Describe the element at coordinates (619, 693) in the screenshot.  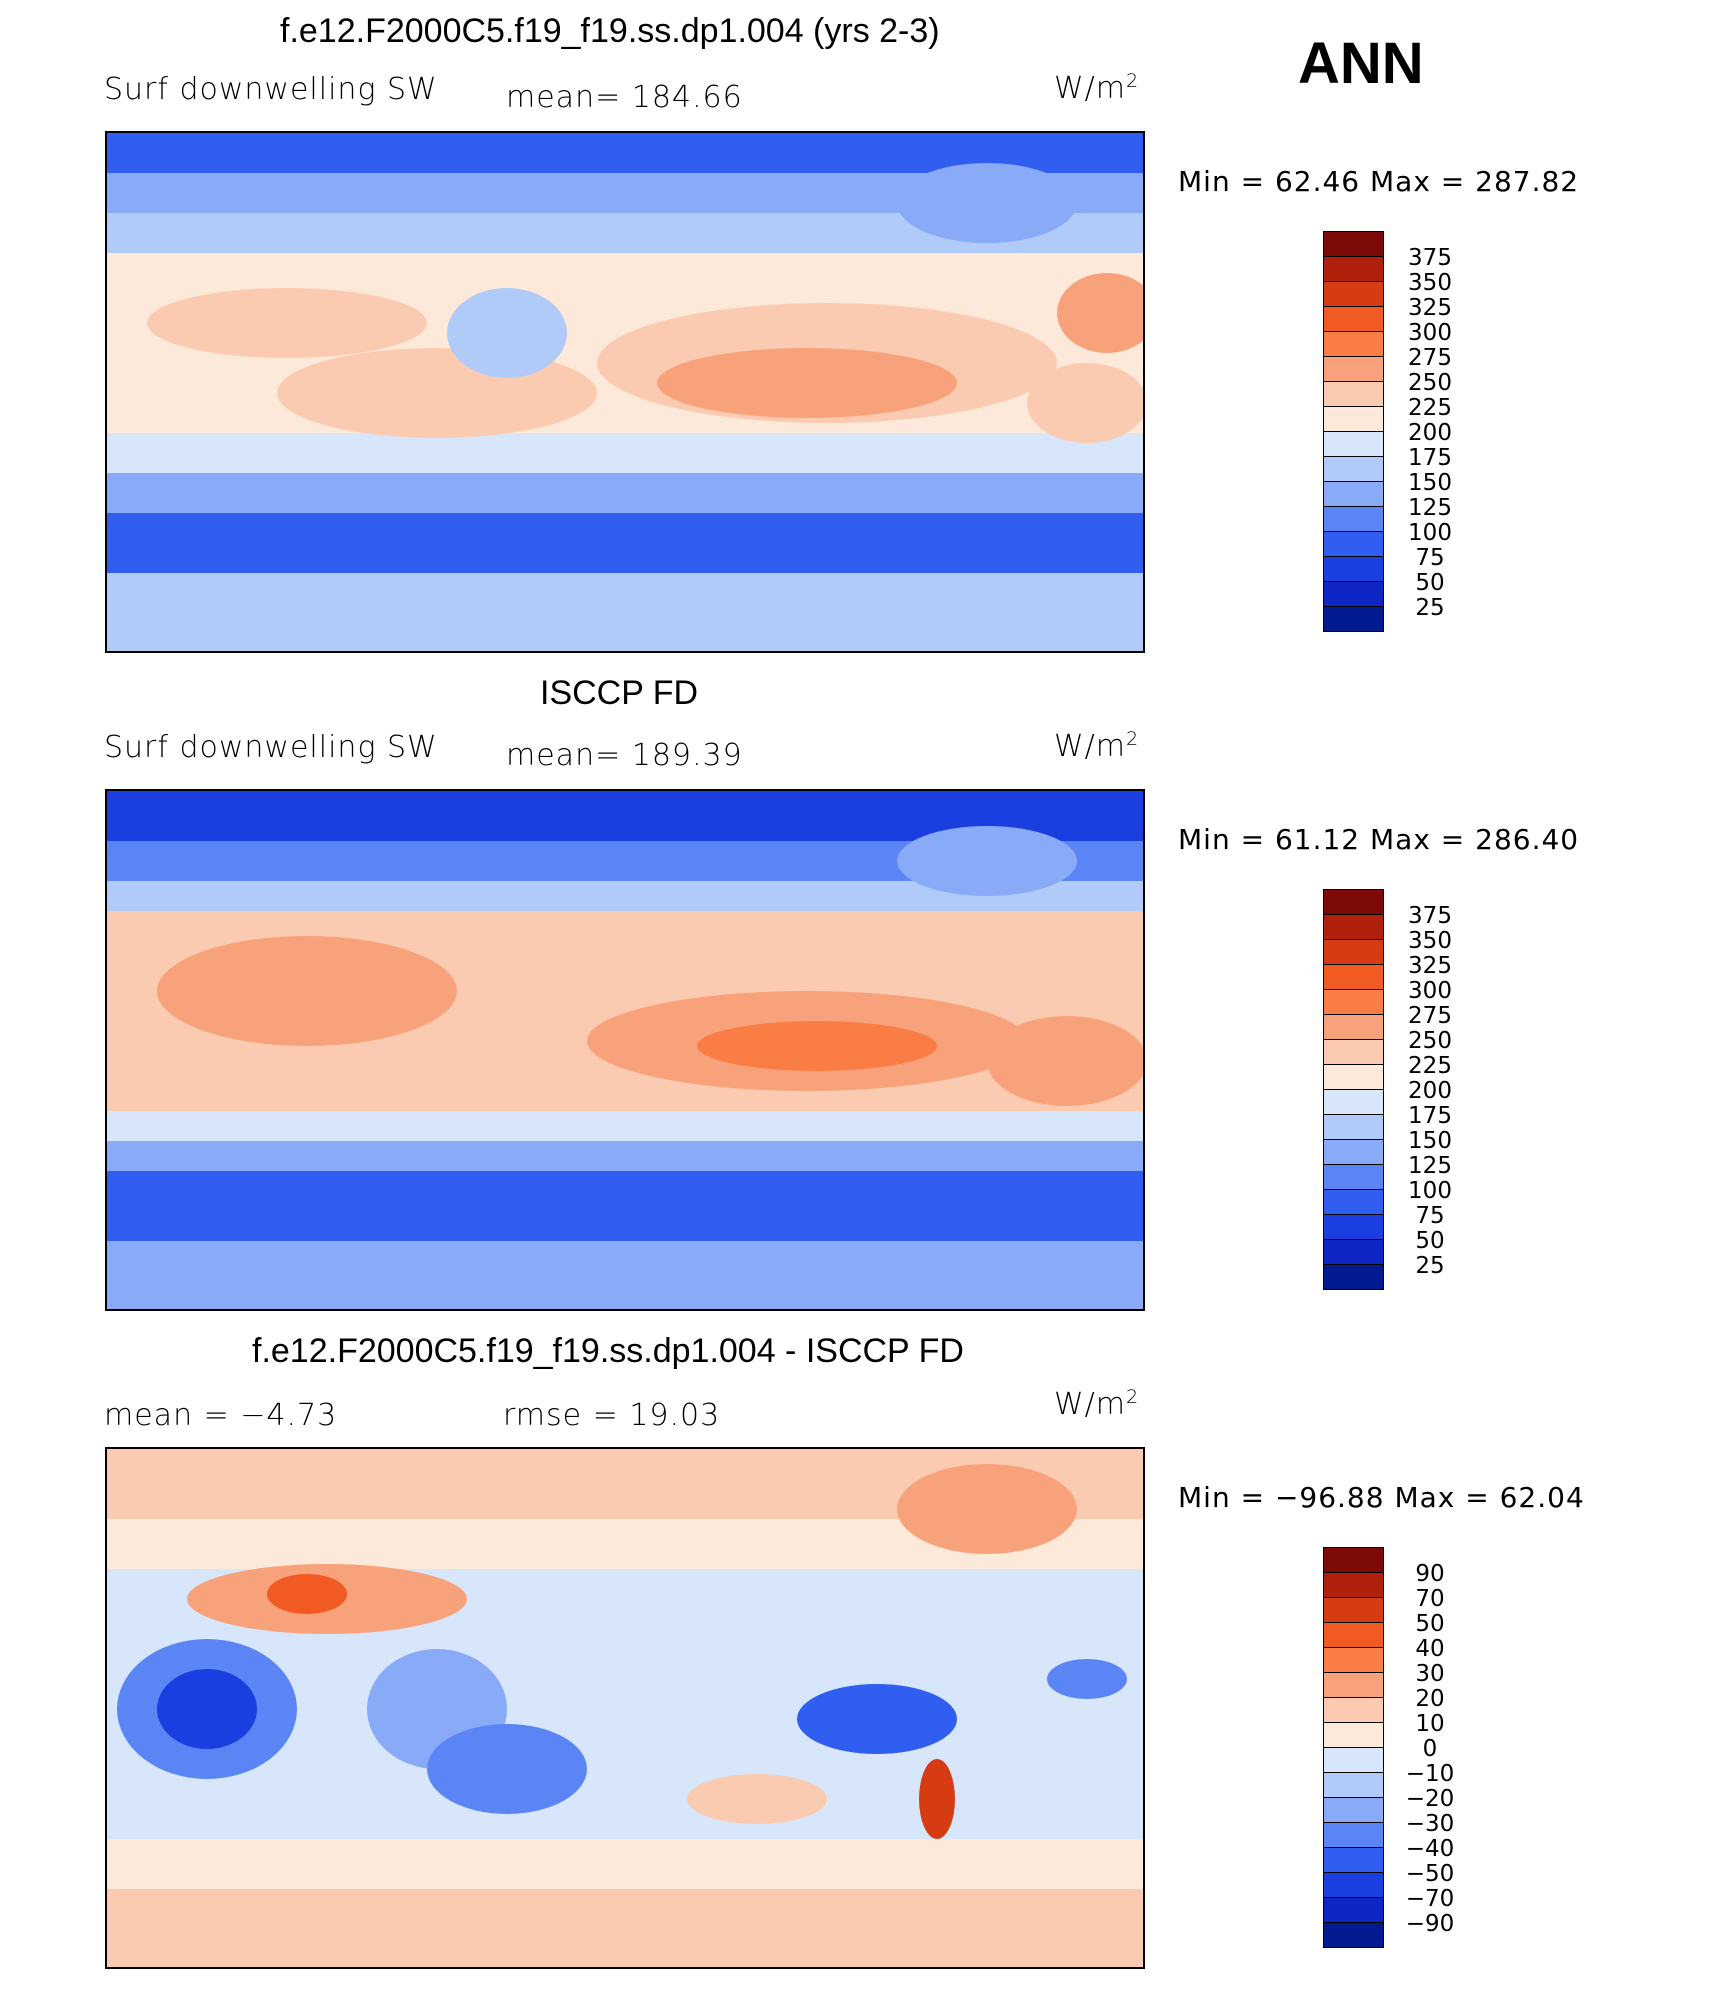
I see `panel2-title: ISCCP FD` at that location.